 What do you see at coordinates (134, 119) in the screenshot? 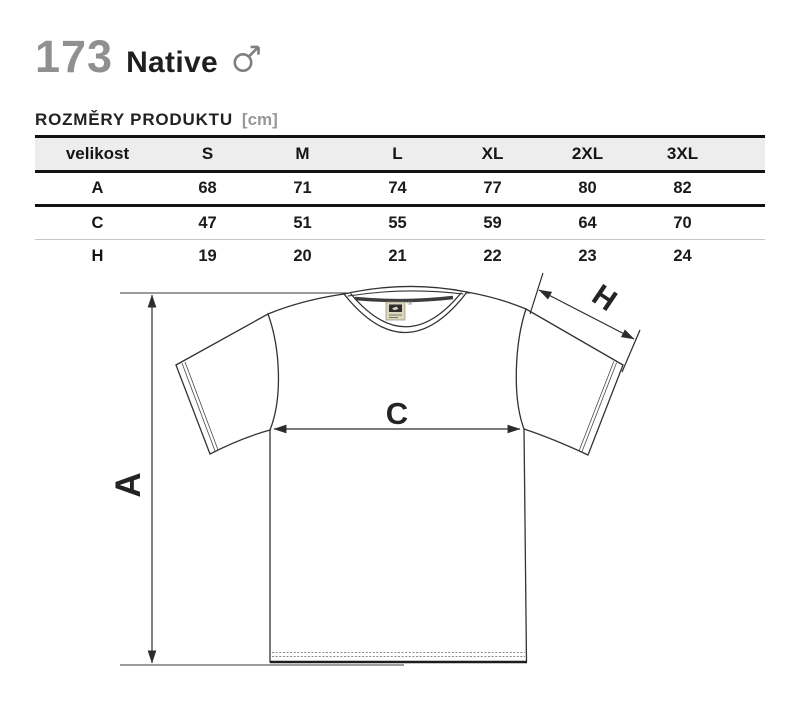
I see `section-title-text: ROZMĚRY PRODUKTU` at bounding box center [134, 119].